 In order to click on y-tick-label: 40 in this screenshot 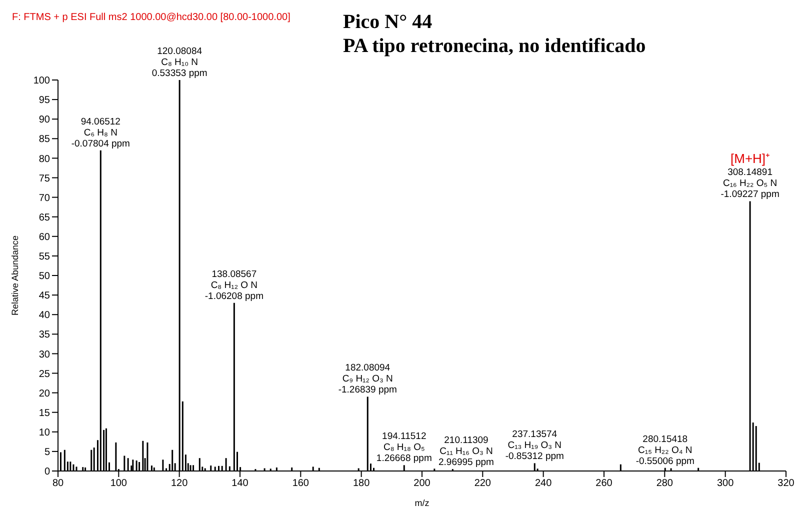, I will do `click(44, 316)`.